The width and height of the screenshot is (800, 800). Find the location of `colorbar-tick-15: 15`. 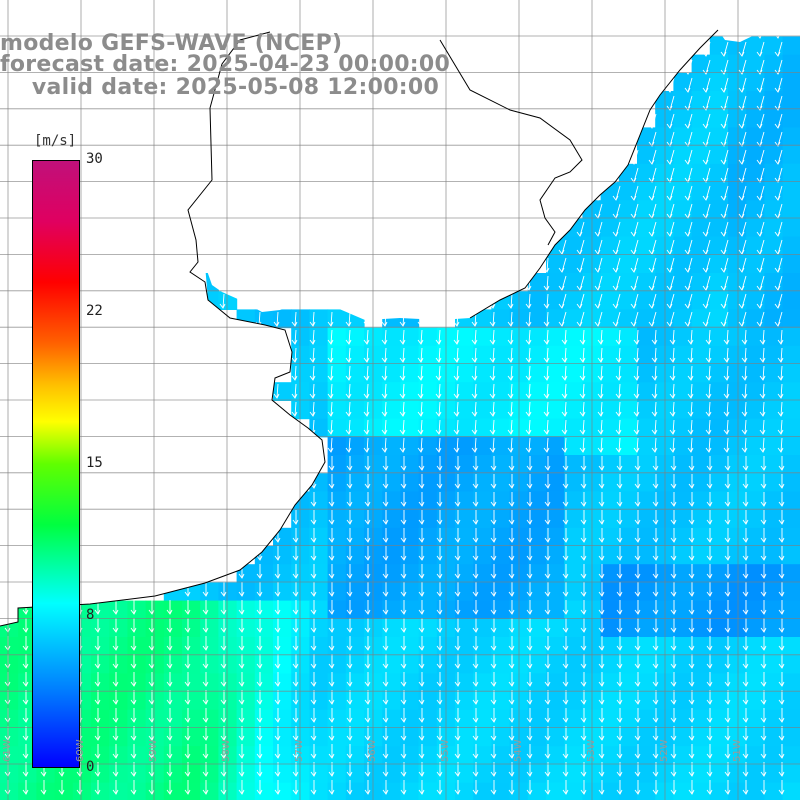

colorbar-tick-15: 15 is located at coordinates (94, 463).